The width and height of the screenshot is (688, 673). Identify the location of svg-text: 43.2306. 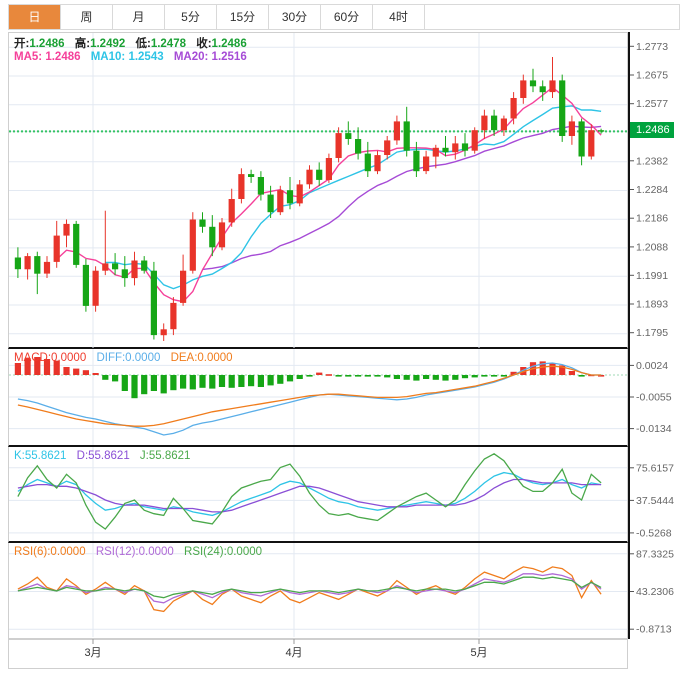
(655, 592).